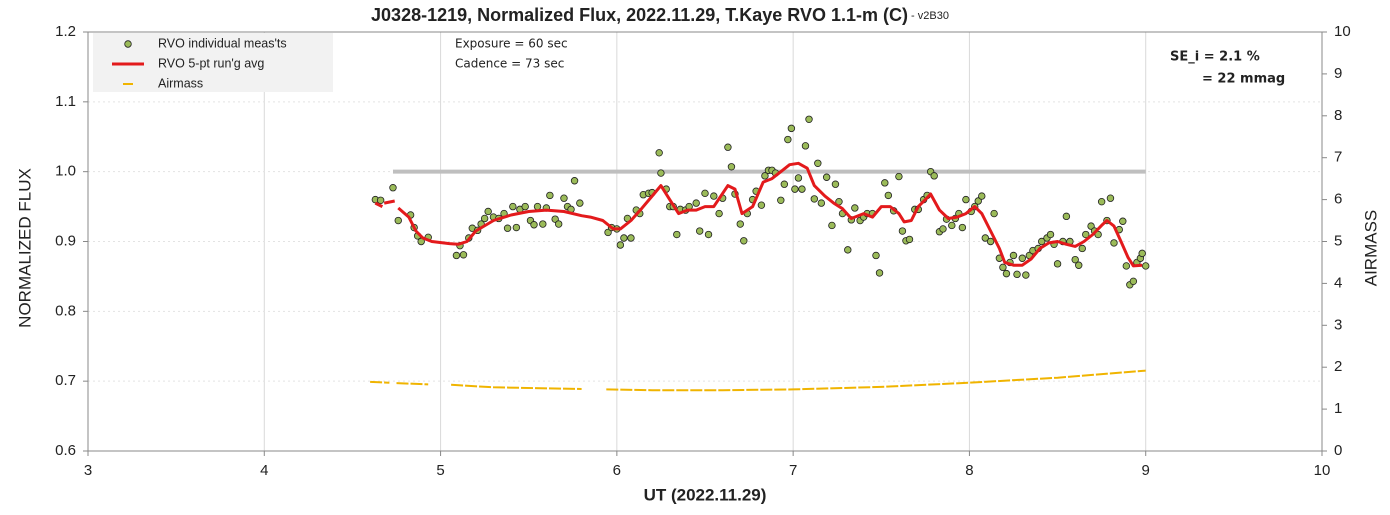 Image resolution: width=1390 pixels, height=515 pixels. I want to click on x-tick-label: 5, so click(440, 470).